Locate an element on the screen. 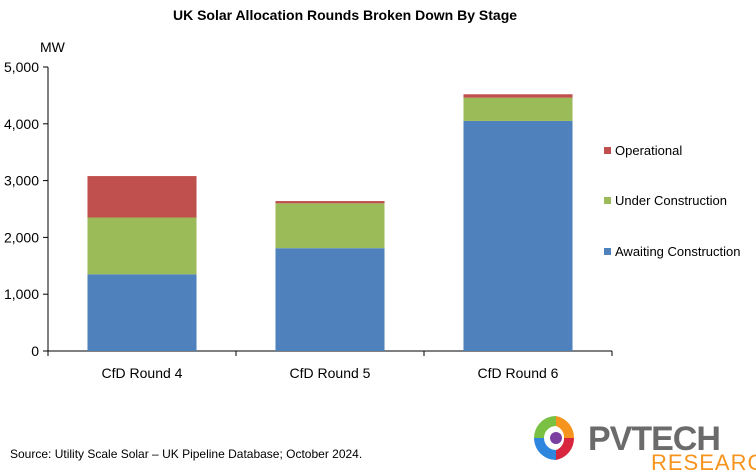 The height and width of the screenshot is (476, 756). legend-swatch-awaiting-construction is located at coordinates (607, 251).